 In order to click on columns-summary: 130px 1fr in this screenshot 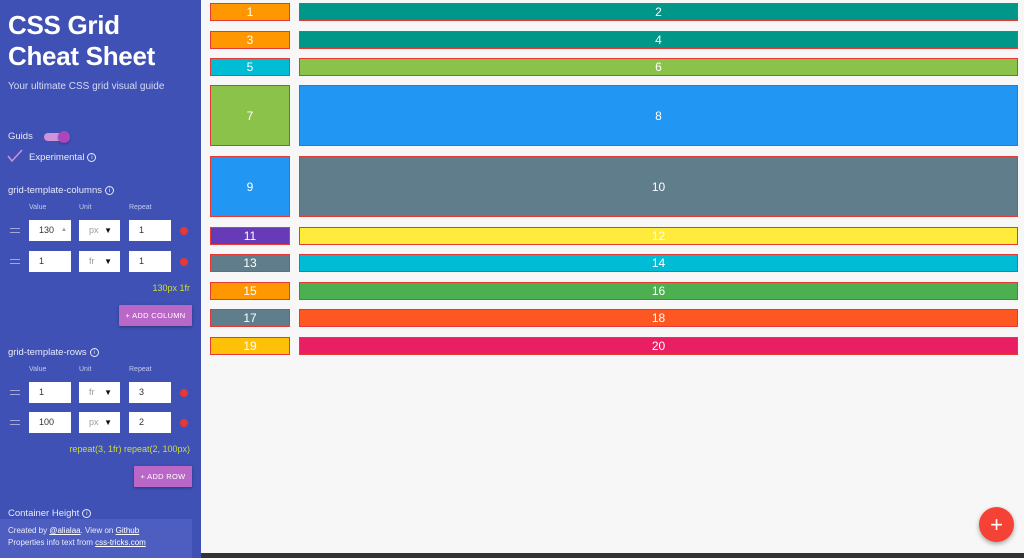, I will do `click(171, 288)`.